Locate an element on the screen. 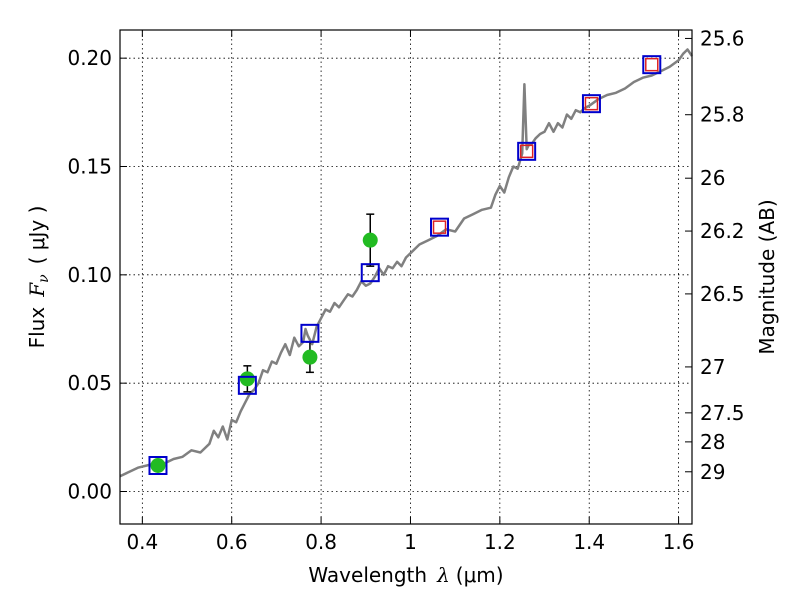  y-axis-label: Flux Fν ( μJy ) is located at coordinates (38, 277).